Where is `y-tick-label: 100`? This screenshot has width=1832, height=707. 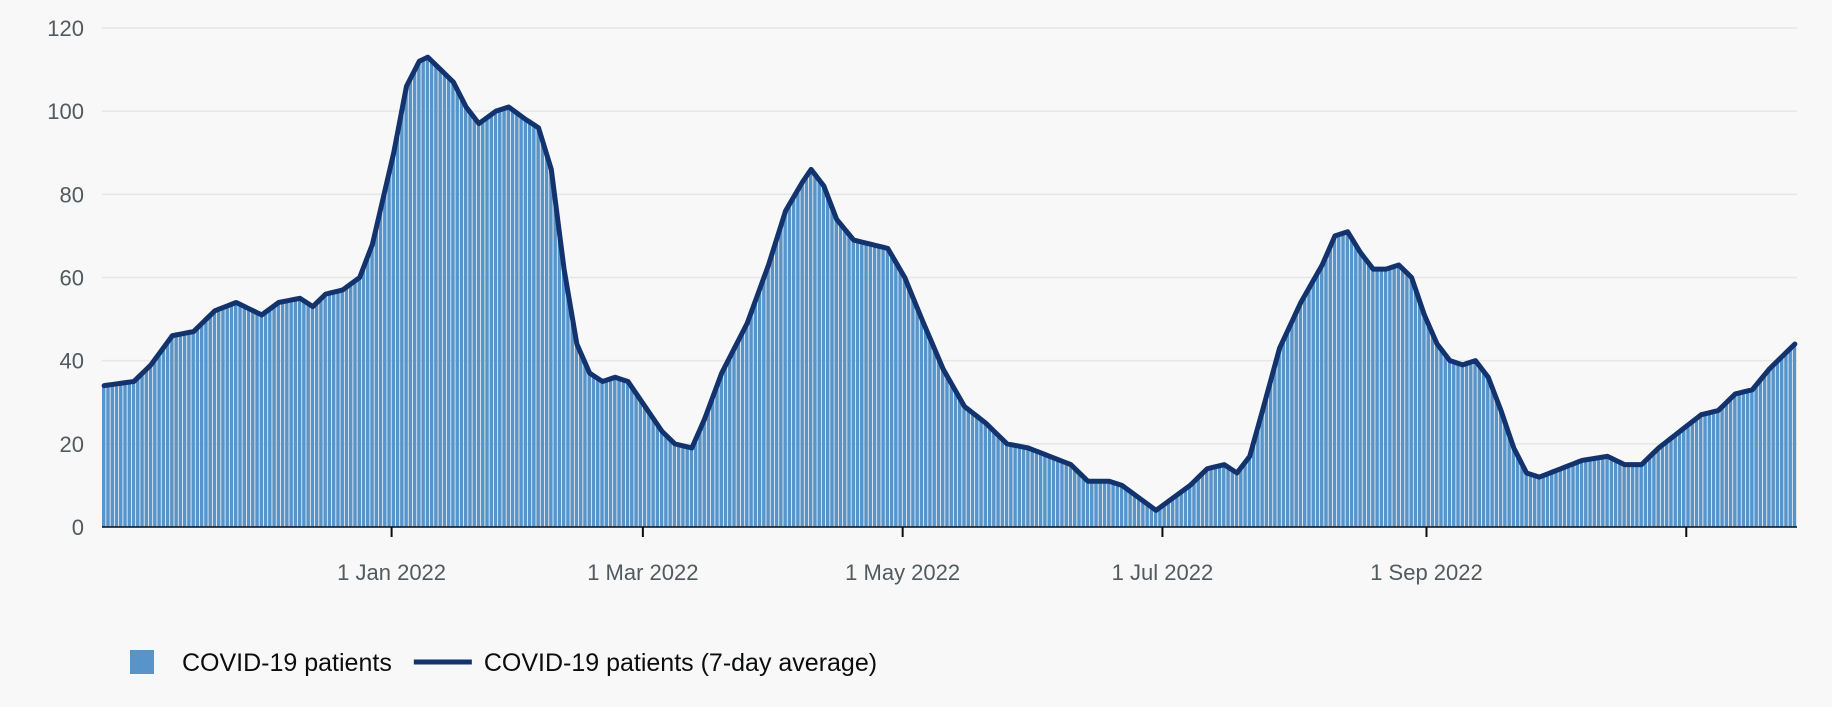 y-tick-label: 100 is located at coordinates (65, 111).